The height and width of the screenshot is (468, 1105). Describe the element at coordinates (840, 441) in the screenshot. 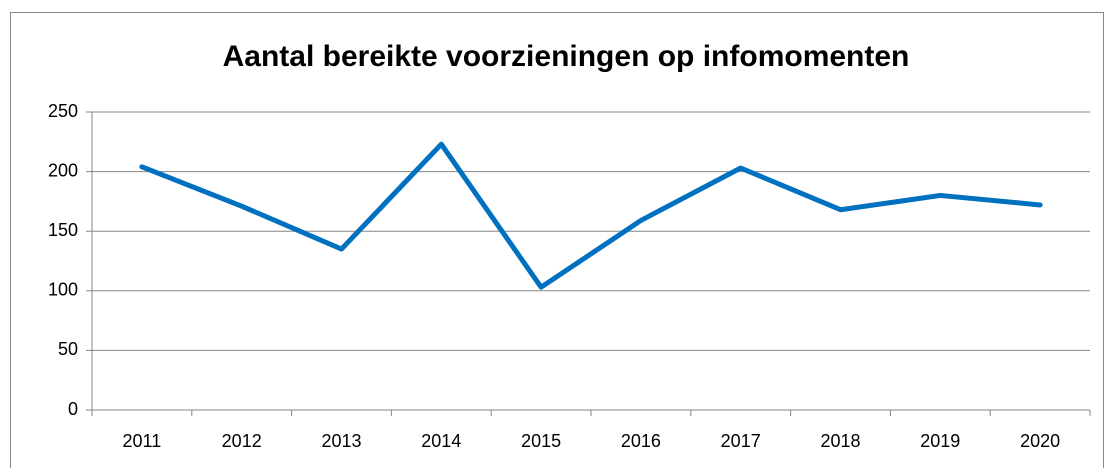

I see `x-tick-label: 2018` at that location.